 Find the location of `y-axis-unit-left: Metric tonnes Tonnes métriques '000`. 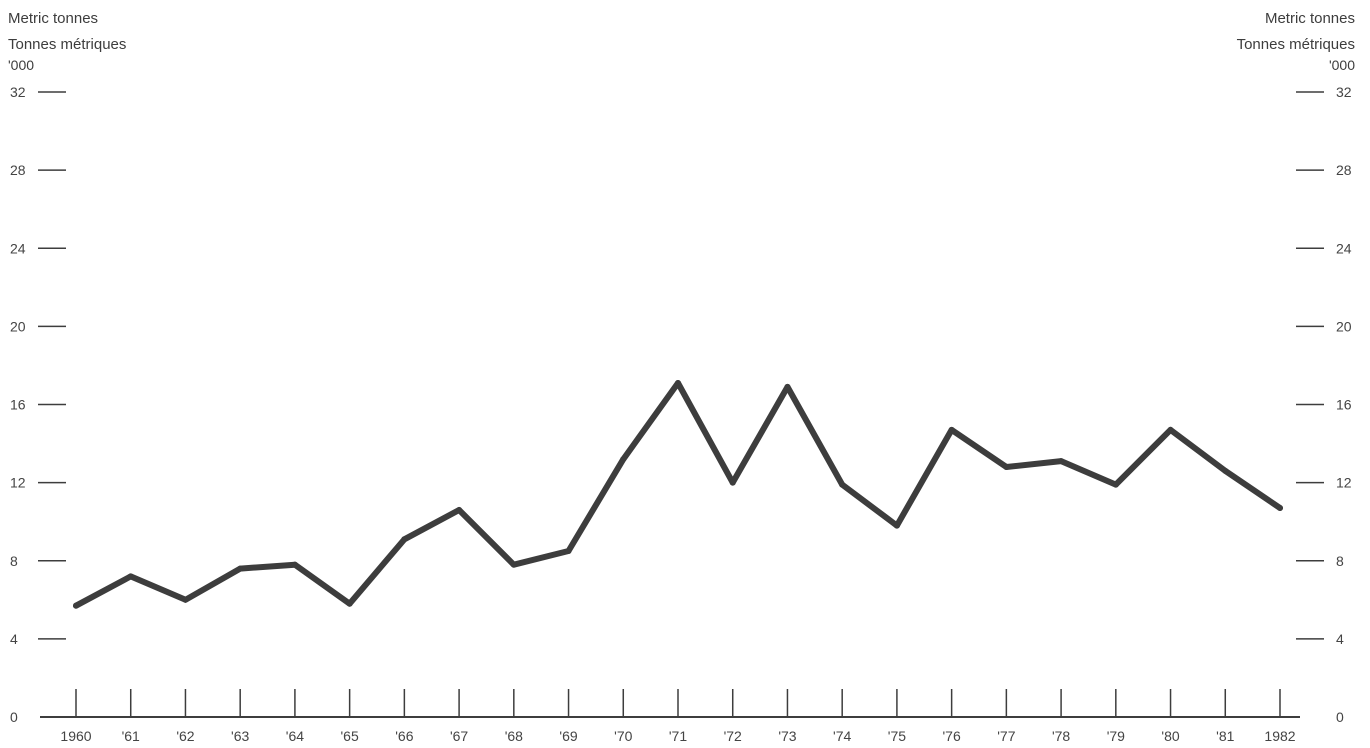

y-axis-unit-left: Metric tonnes Tonnes métriques '000 is located at coordinates (67, 39).